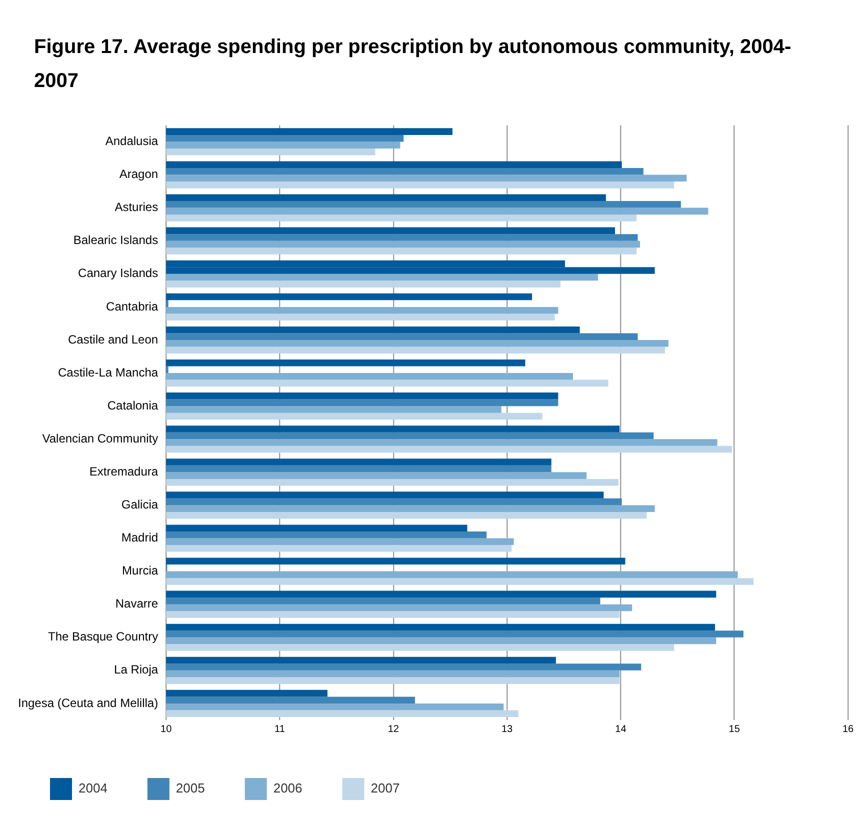  Describe the element at coordinates (115, 240) in the screenshot. I see `y-tick-label: Balearic Islands` at that location.